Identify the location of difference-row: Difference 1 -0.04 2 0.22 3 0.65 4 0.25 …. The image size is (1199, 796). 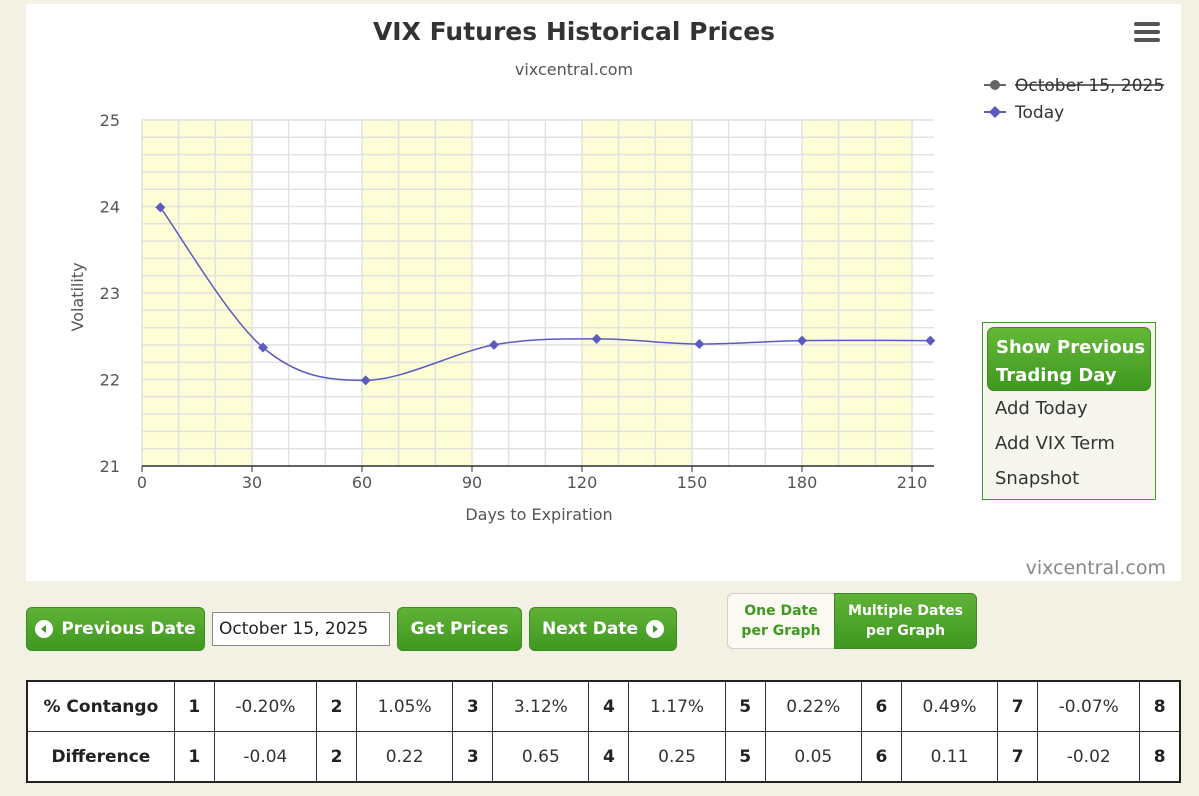
(603, 757).